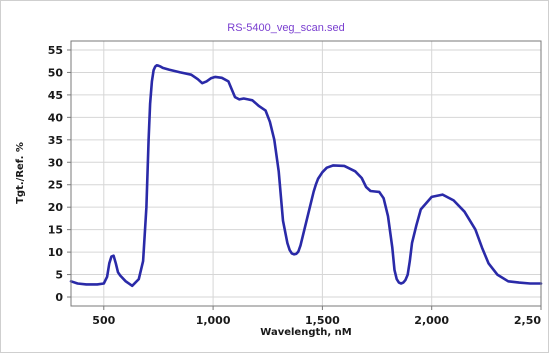 The image size is (549, 354). Describe the element at coordinates (59, 174) in the screenshot. I see `y-tick-labels: 0 5 10 15 20 25 30 35 40 45 50 55` at that location.